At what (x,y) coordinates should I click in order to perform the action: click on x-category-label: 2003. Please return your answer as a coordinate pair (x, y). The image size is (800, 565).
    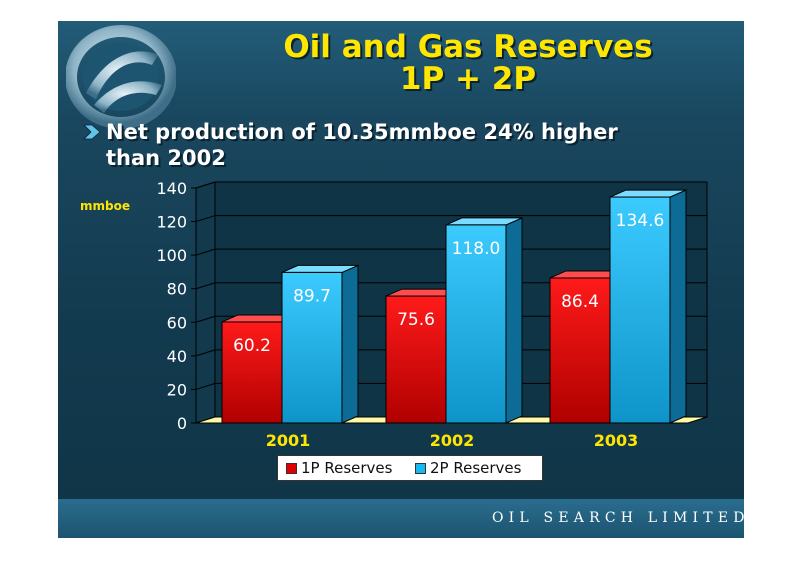
    Looking at the image, I should click on (616, 440).